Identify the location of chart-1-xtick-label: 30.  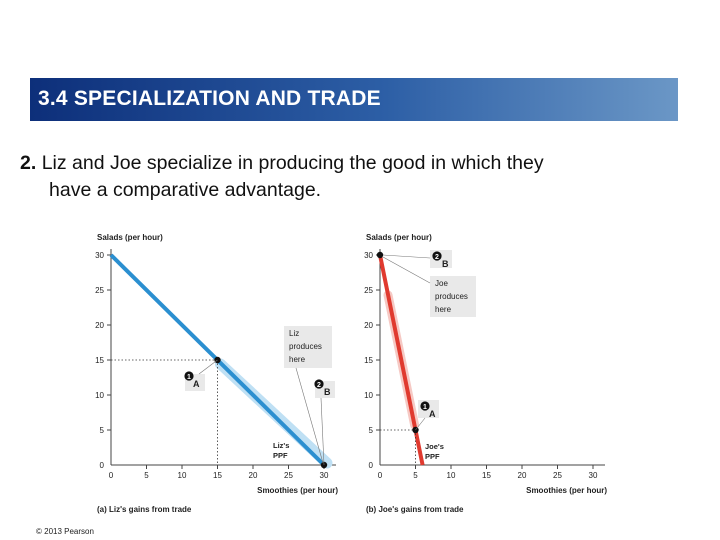
(324, 475).